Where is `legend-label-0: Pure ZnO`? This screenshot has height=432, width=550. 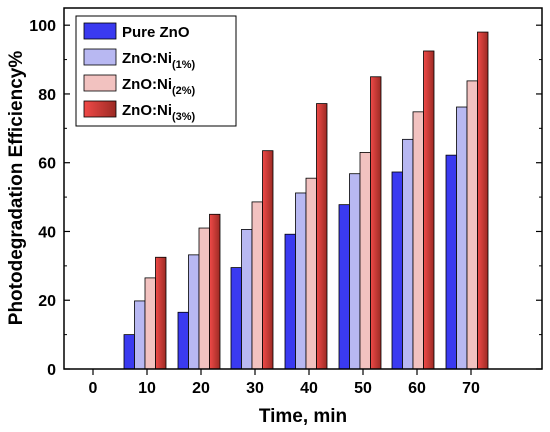 legend-label-0: Pure ZnO is located at coordinates (156, 32).